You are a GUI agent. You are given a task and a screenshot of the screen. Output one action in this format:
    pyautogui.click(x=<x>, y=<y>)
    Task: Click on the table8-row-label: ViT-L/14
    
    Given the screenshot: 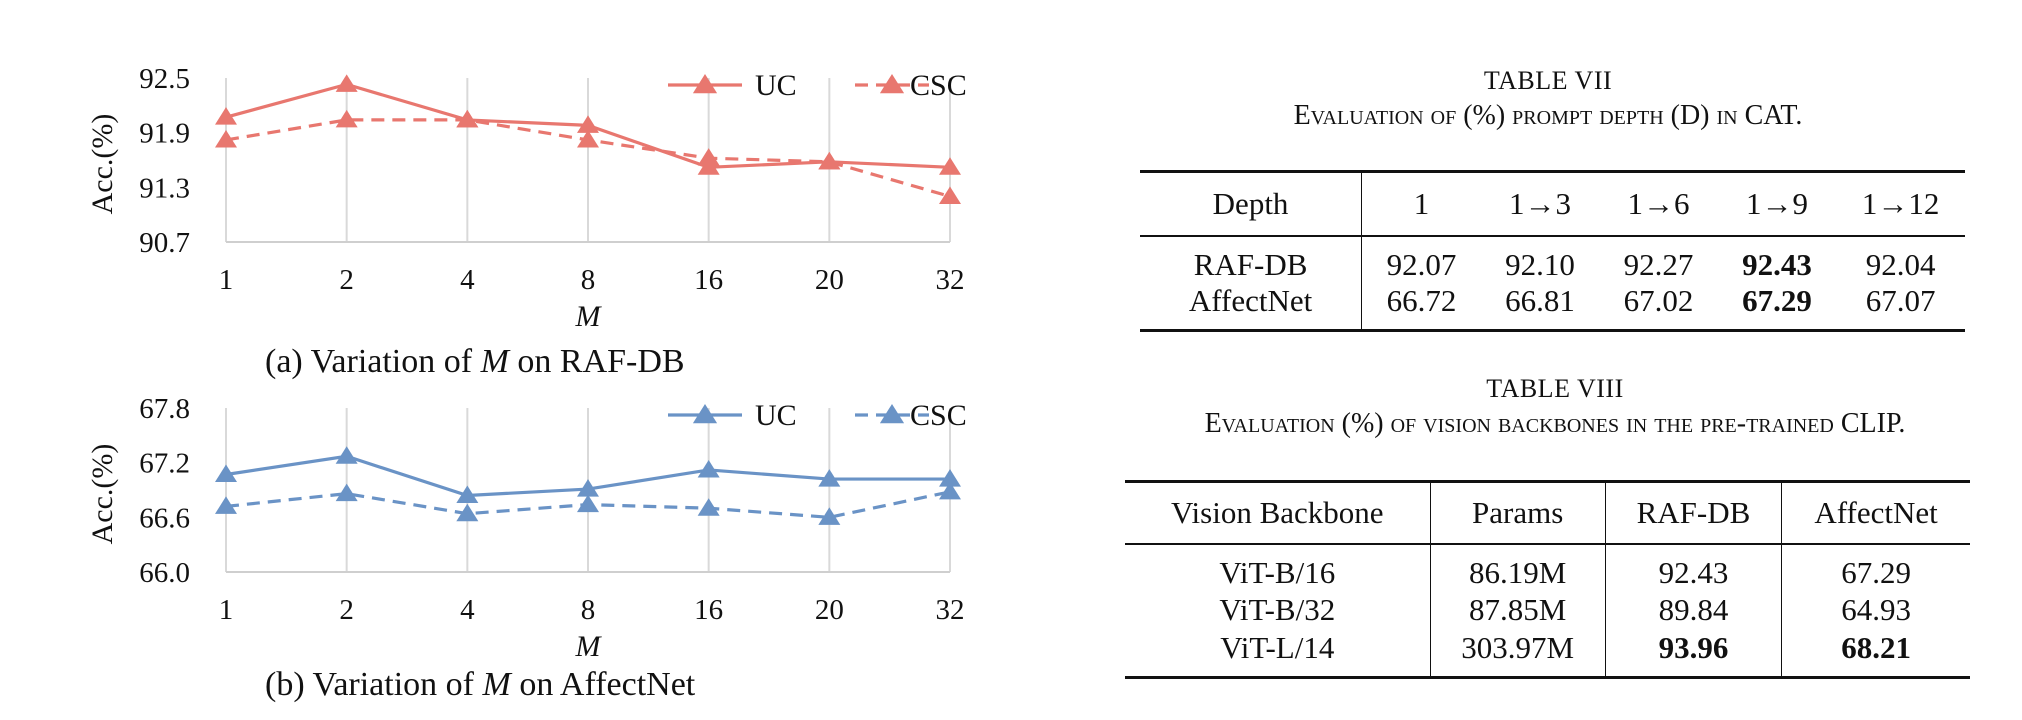 What is the action you would take?
    pyautogui.click(x=1278, y=653)
    